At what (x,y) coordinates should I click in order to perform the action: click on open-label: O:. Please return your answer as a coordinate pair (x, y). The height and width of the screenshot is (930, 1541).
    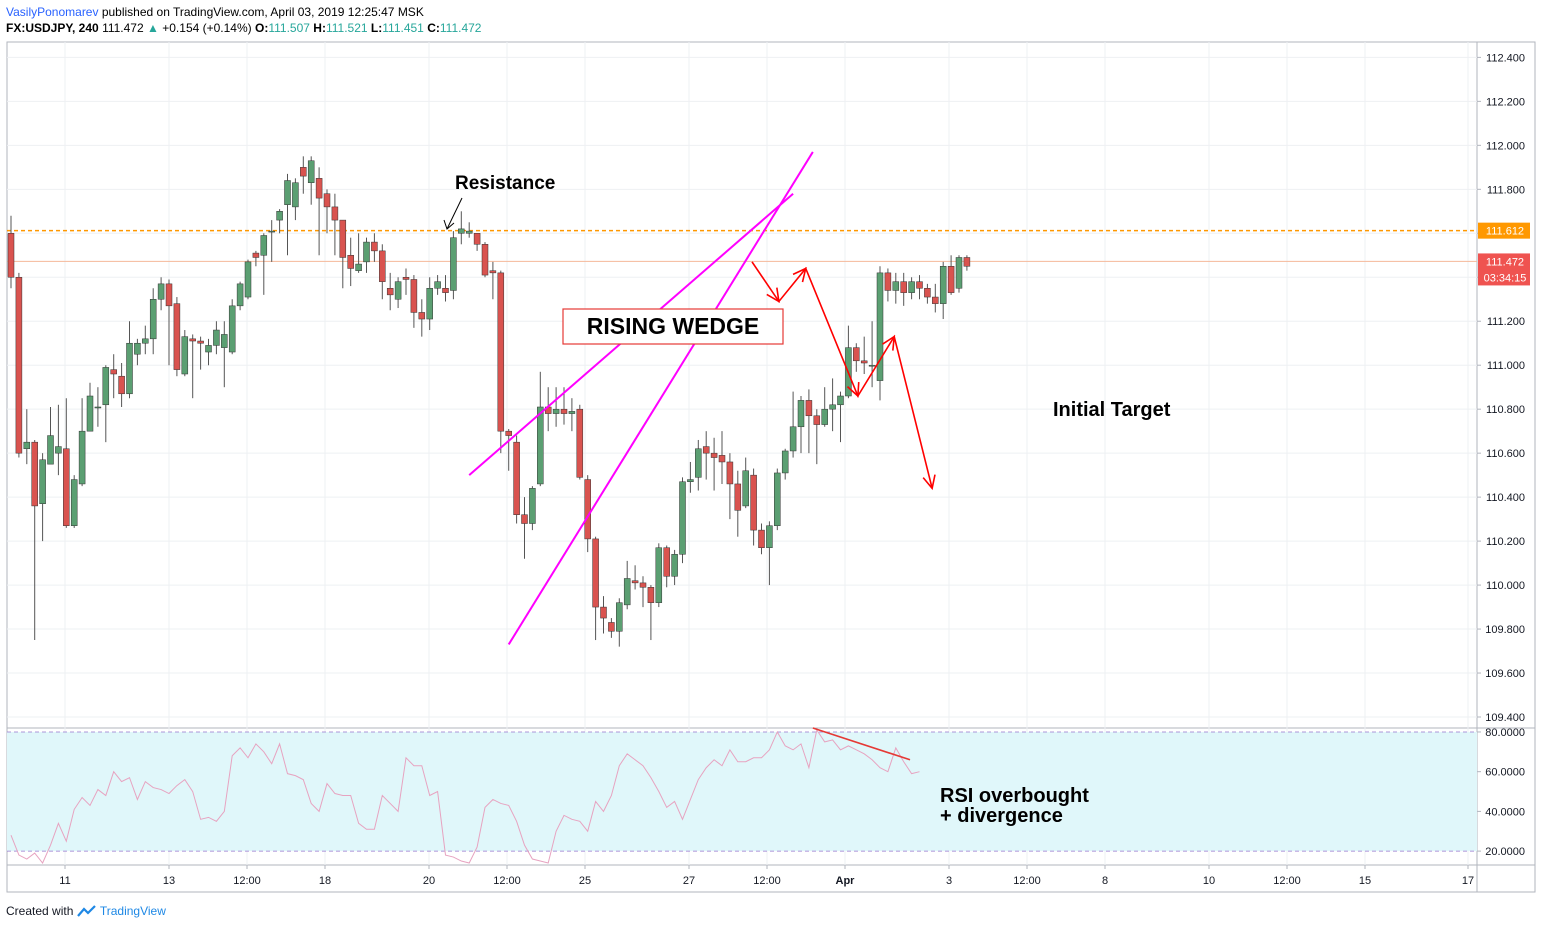
    Looking at the image, I should click on (262, 28).